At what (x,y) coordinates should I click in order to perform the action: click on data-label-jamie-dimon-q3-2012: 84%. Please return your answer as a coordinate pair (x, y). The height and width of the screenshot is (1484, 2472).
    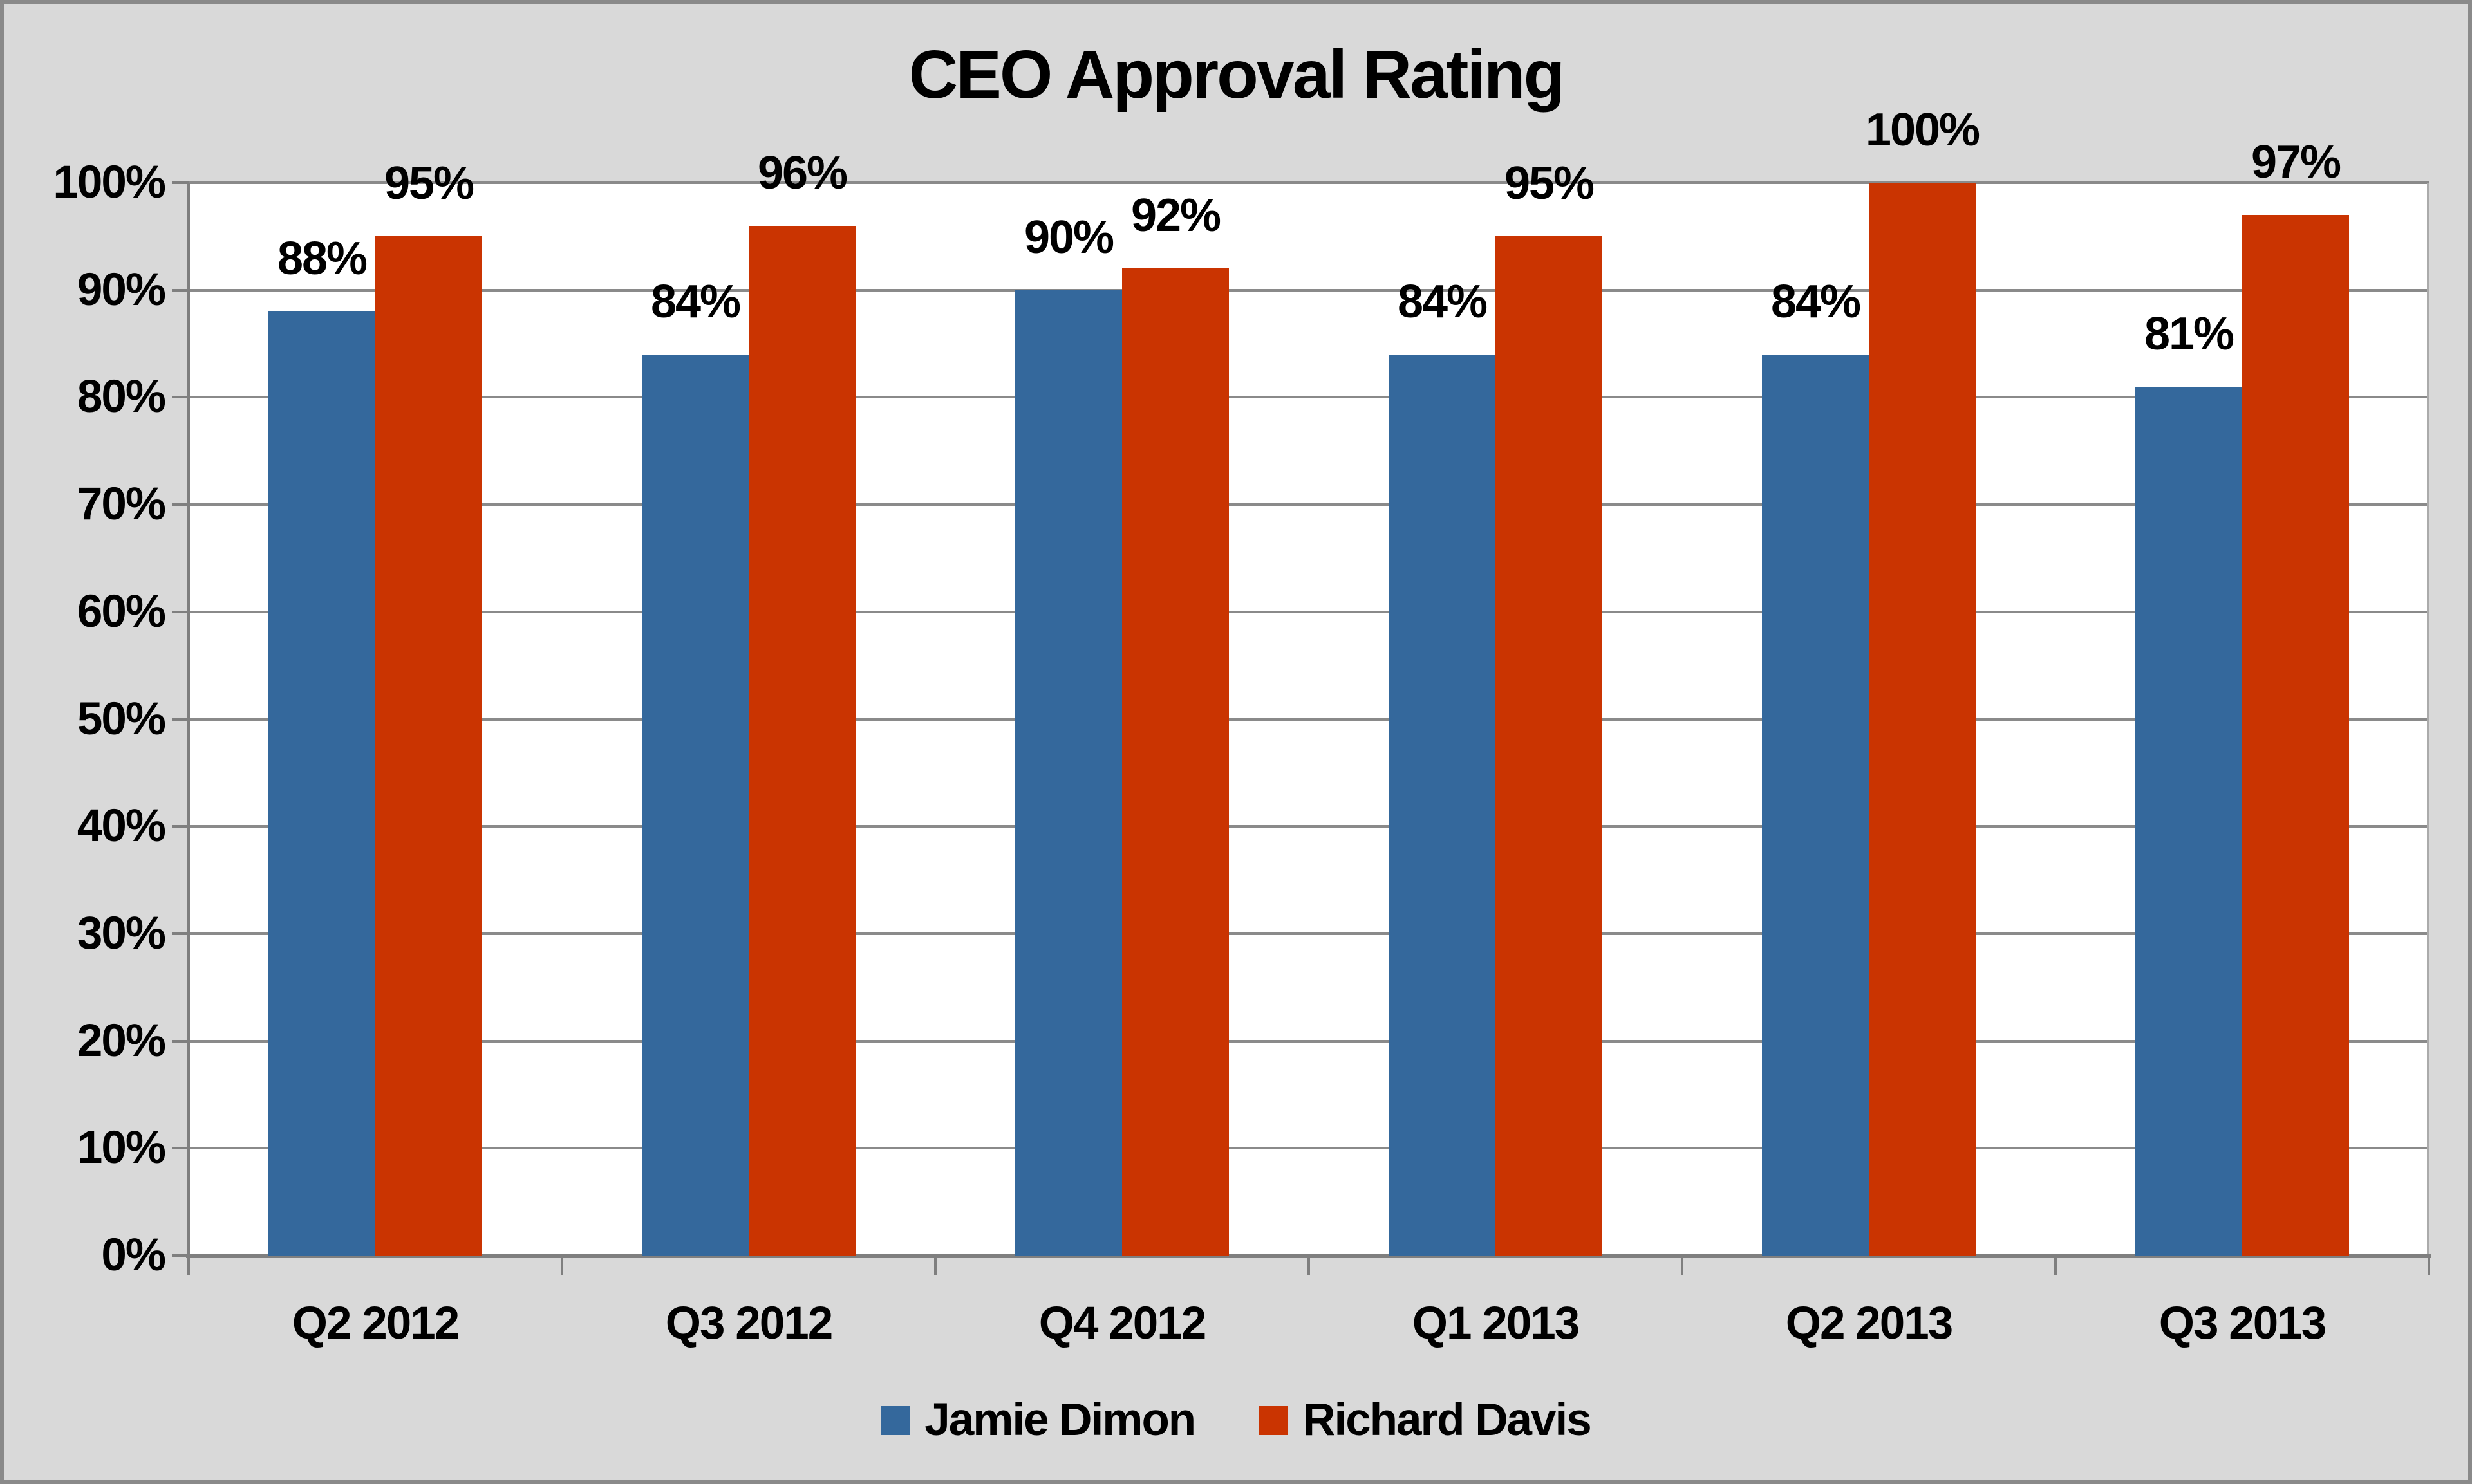
    Looking at the image, I should click on (695, 301).